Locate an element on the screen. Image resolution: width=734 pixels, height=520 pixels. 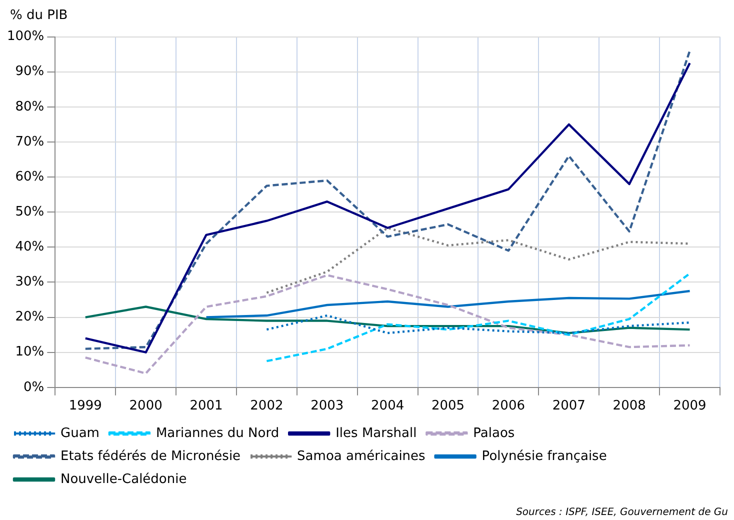
legend-label: Guam is located at coordinates (80, 433).